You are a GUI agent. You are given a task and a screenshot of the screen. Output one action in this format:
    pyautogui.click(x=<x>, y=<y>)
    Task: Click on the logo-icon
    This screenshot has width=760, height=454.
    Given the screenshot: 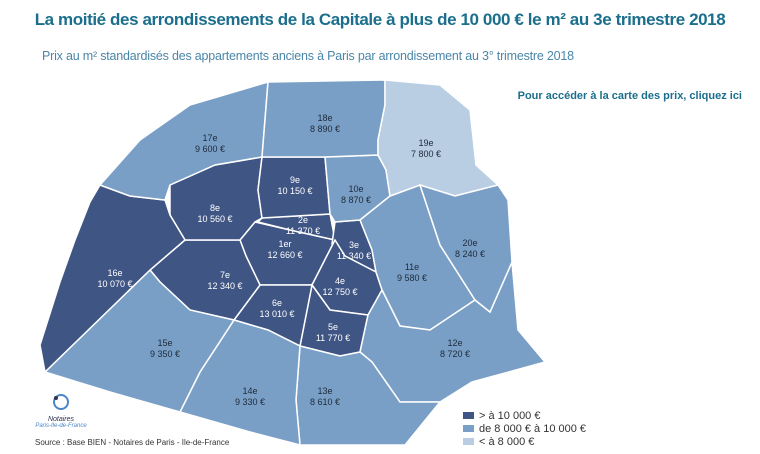 What is the action you would take?
    pyautogui.click(x=61, y=402)
    